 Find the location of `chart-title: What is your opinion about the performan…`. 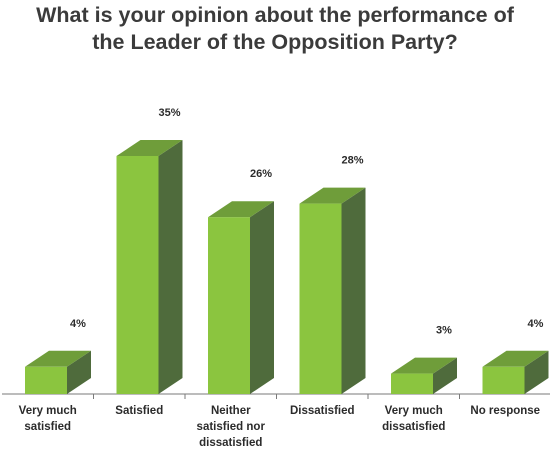

chart-title: What is your opinion about the performan… is located at coordinates (275, 29).